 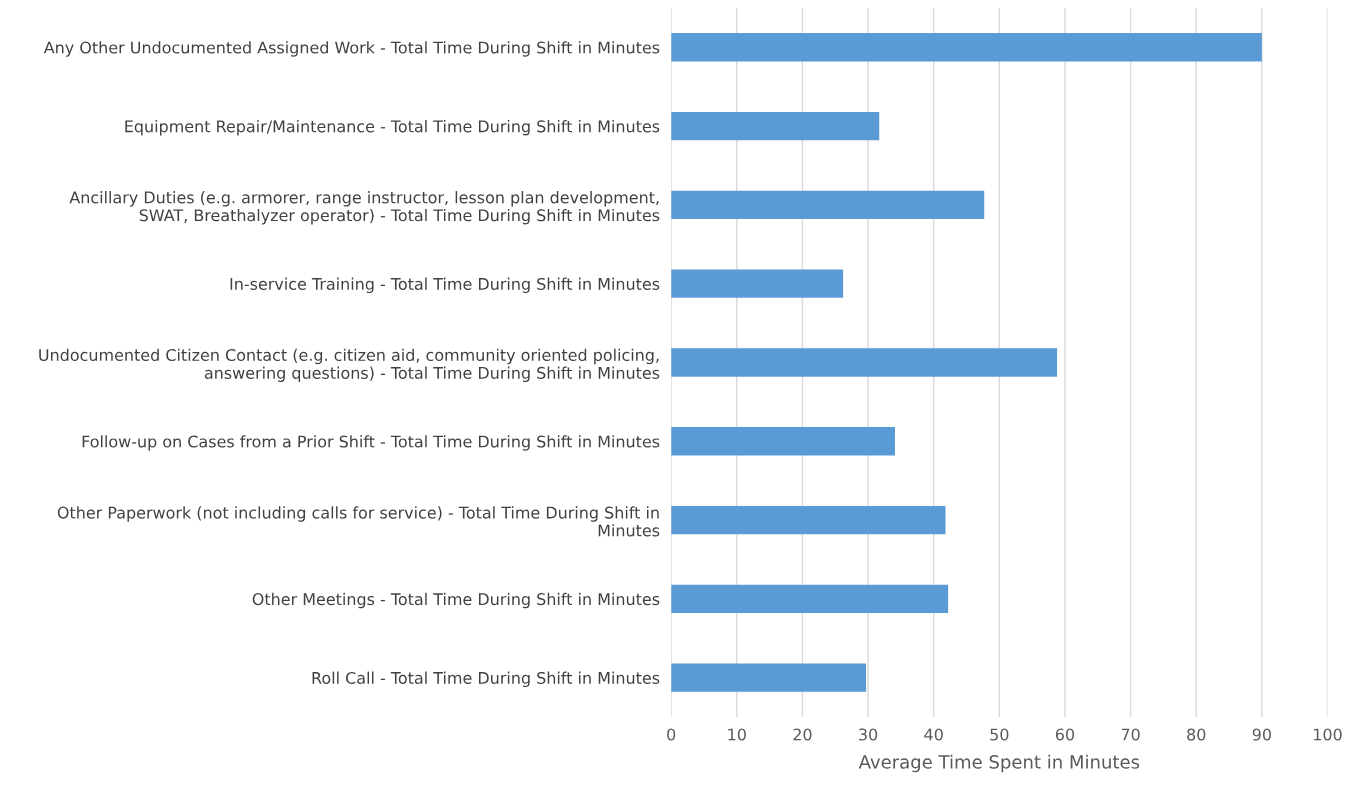 I want to click on x-tick-label: 40, so click(x=933, y=734).